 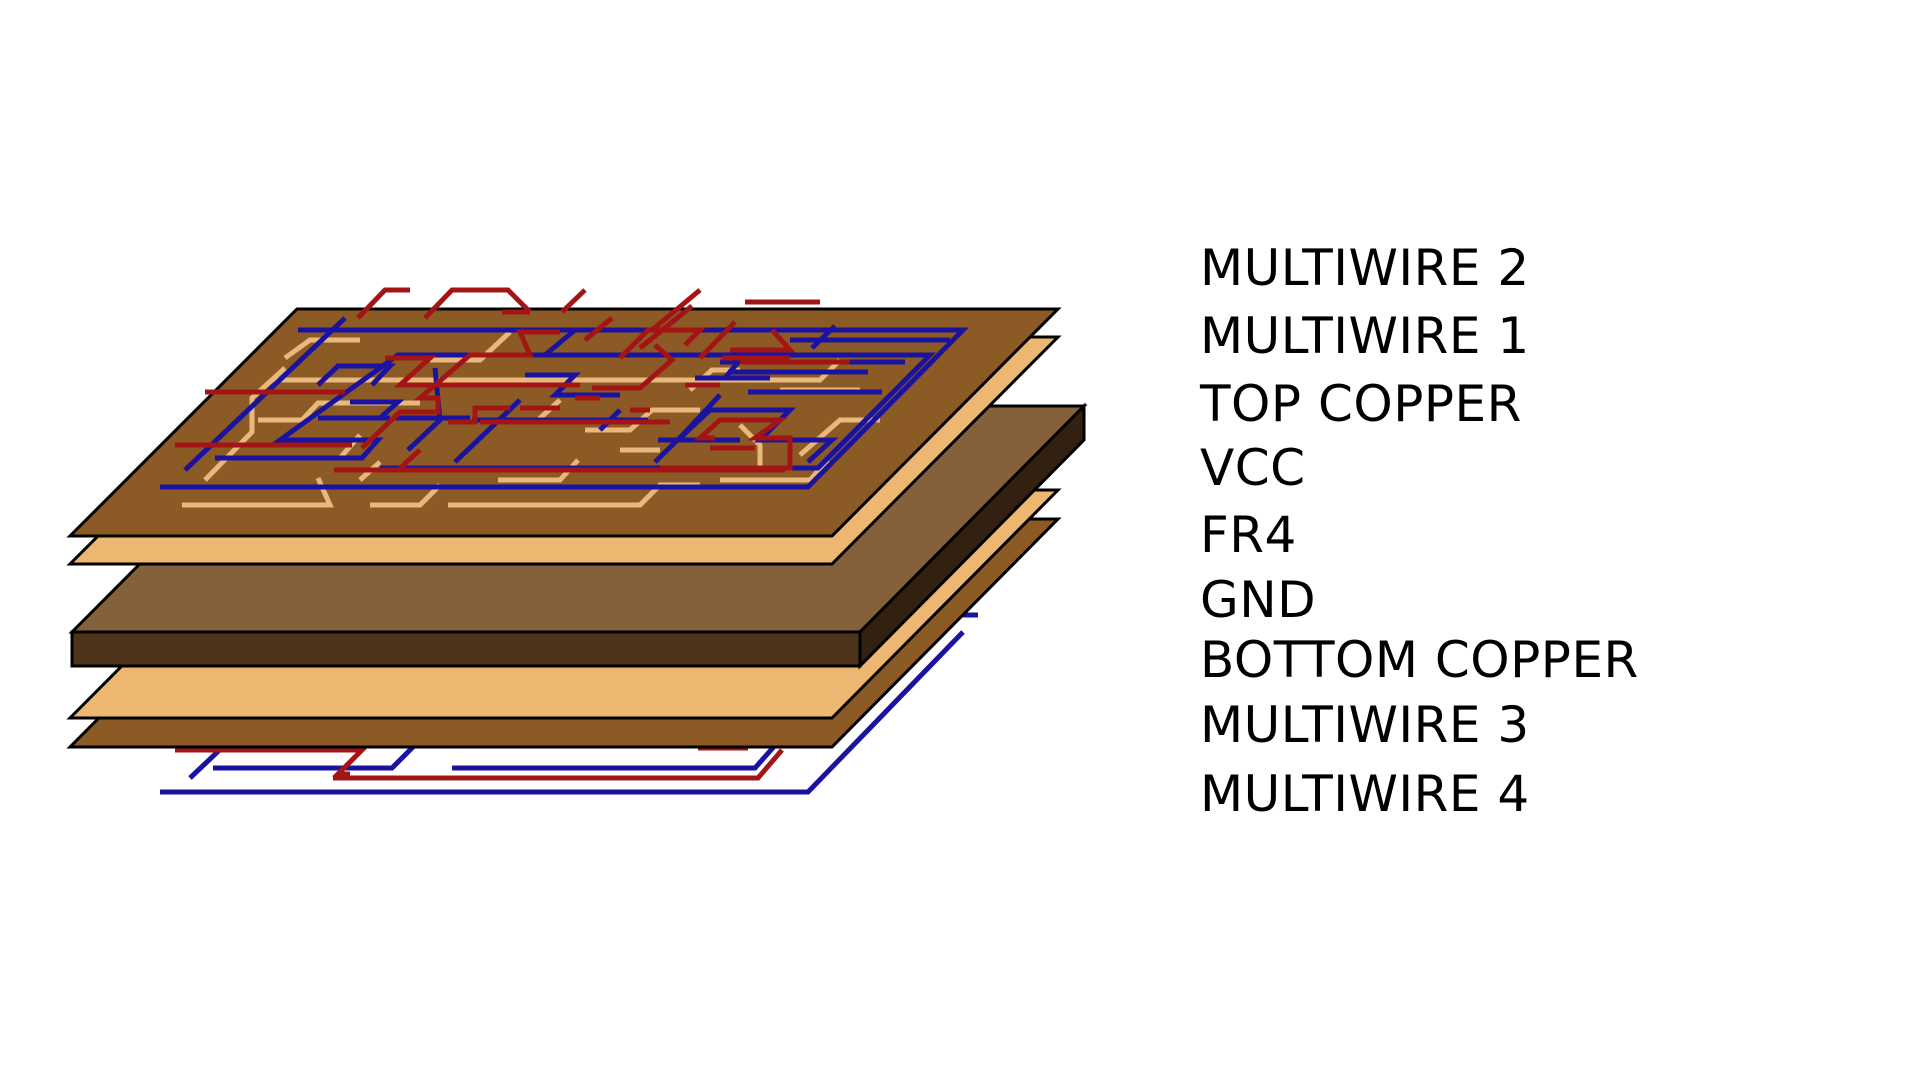 What do you see at coordinates (1419, 660) in the screenshot?
I see `label-bottom-copper: BOTTOM COPPER` at bounding box center [1419, 660].